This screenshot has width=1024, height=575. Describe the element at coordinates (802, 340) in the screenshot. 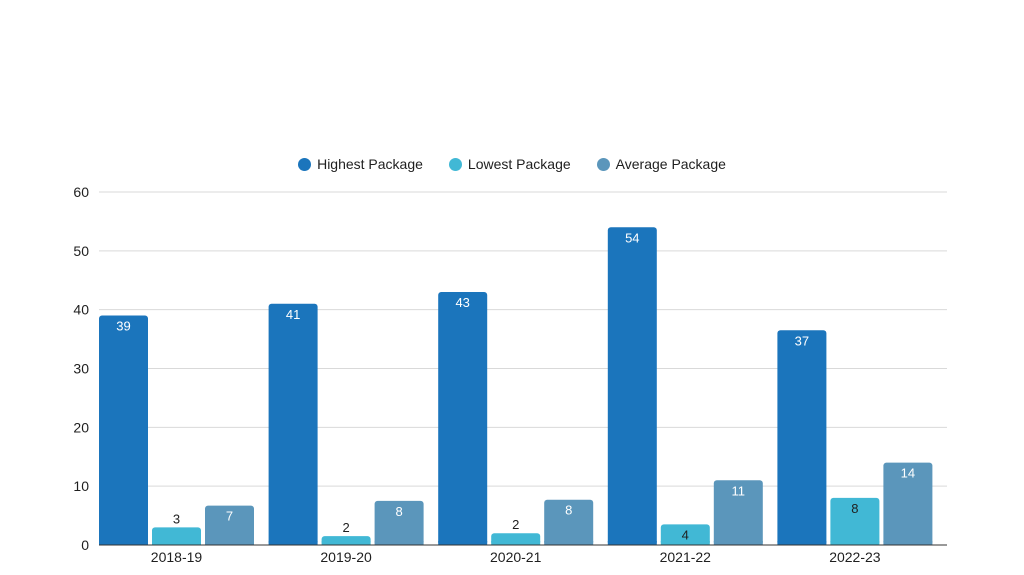

I see `data-label: 37` at that location.